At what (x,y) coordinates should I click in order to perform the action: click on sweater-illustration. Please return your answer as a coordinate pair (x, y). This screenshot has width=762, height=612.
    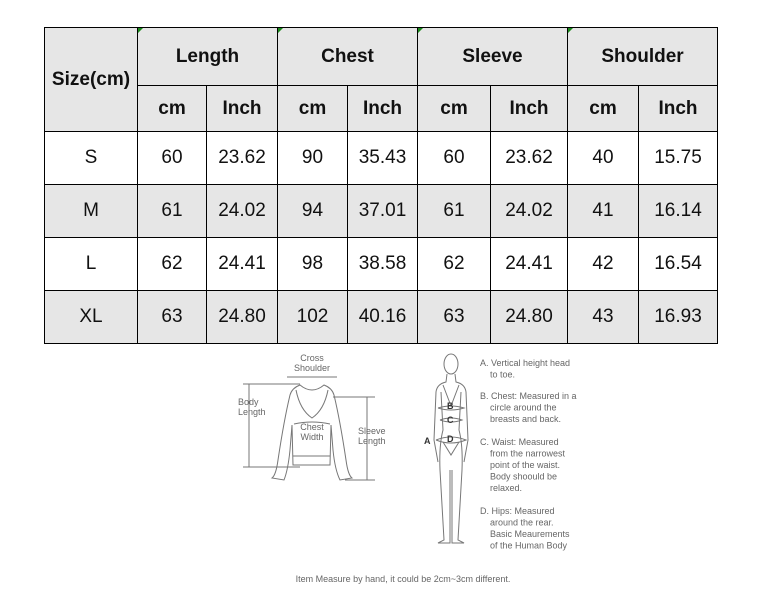
    Looking at the image, I should click on (312, 432).